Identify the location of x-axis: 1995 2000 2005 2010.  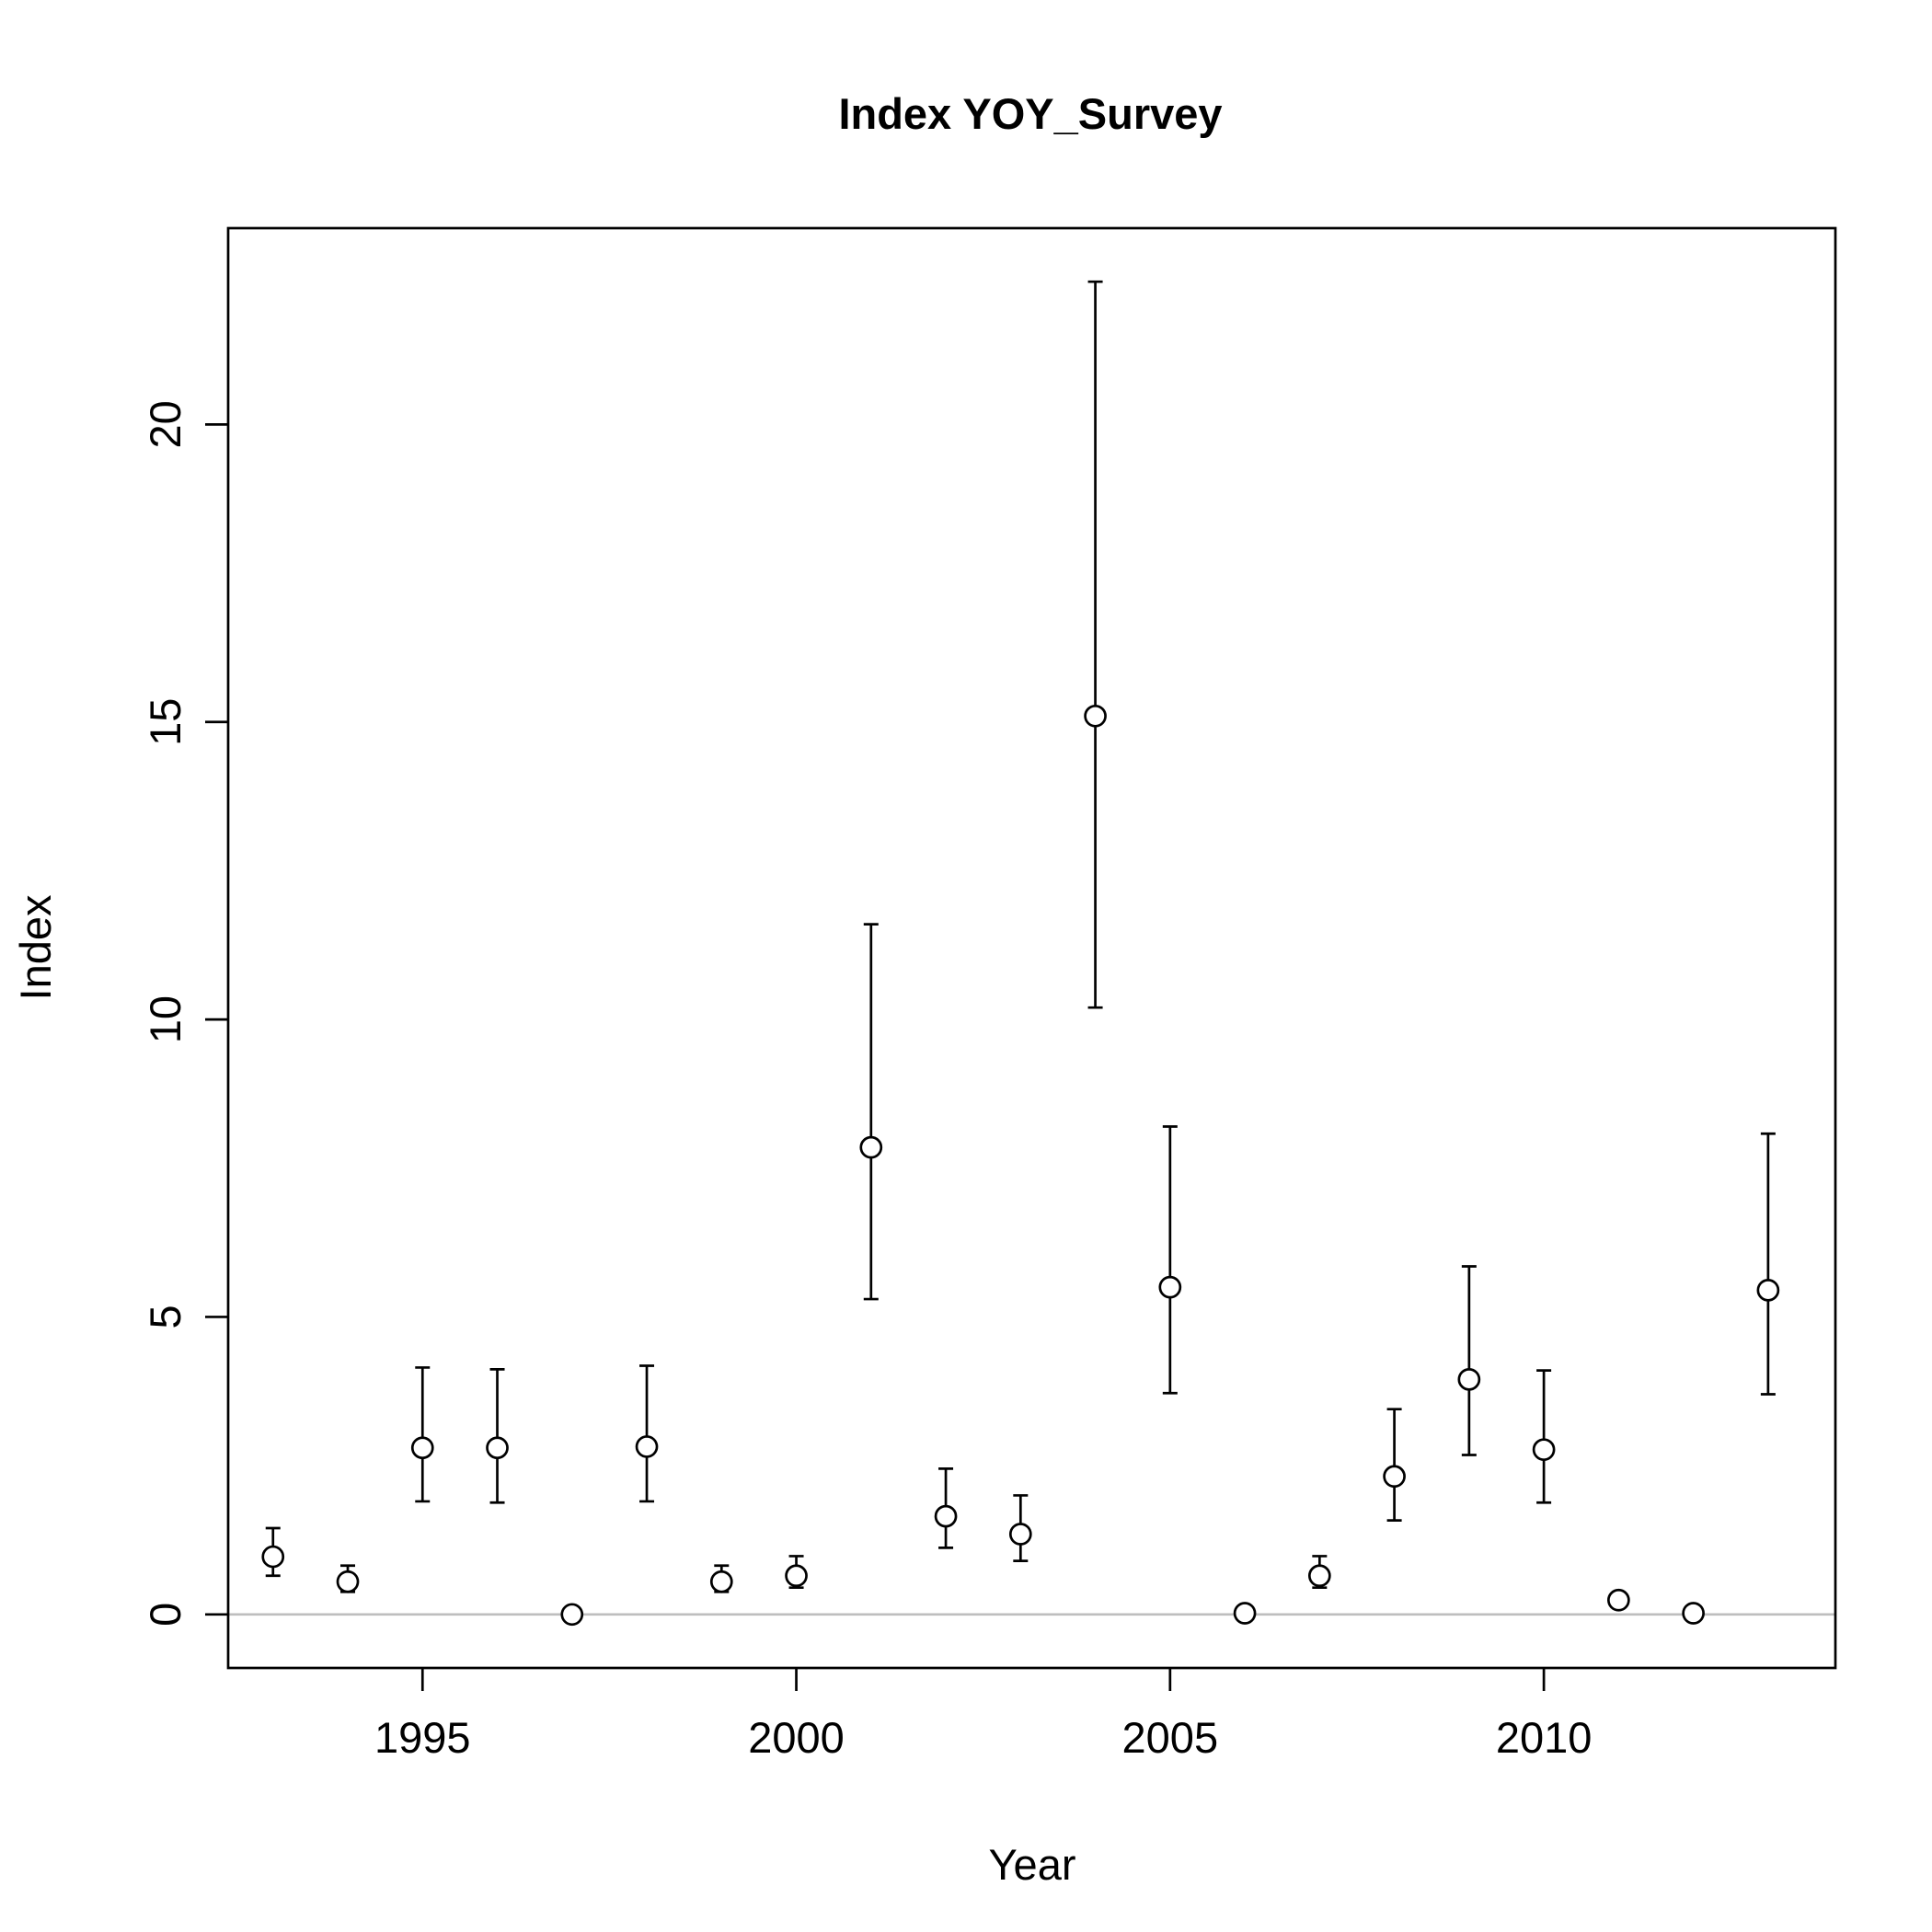
(983, 1715).